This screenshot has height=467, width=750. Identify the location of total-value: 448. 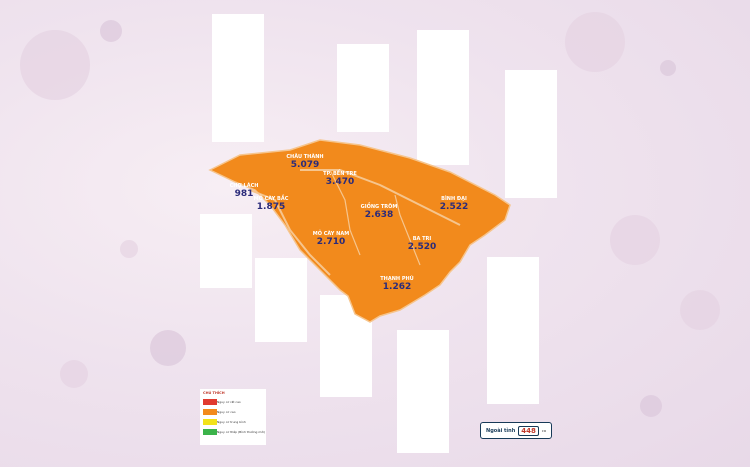
(528, 430).